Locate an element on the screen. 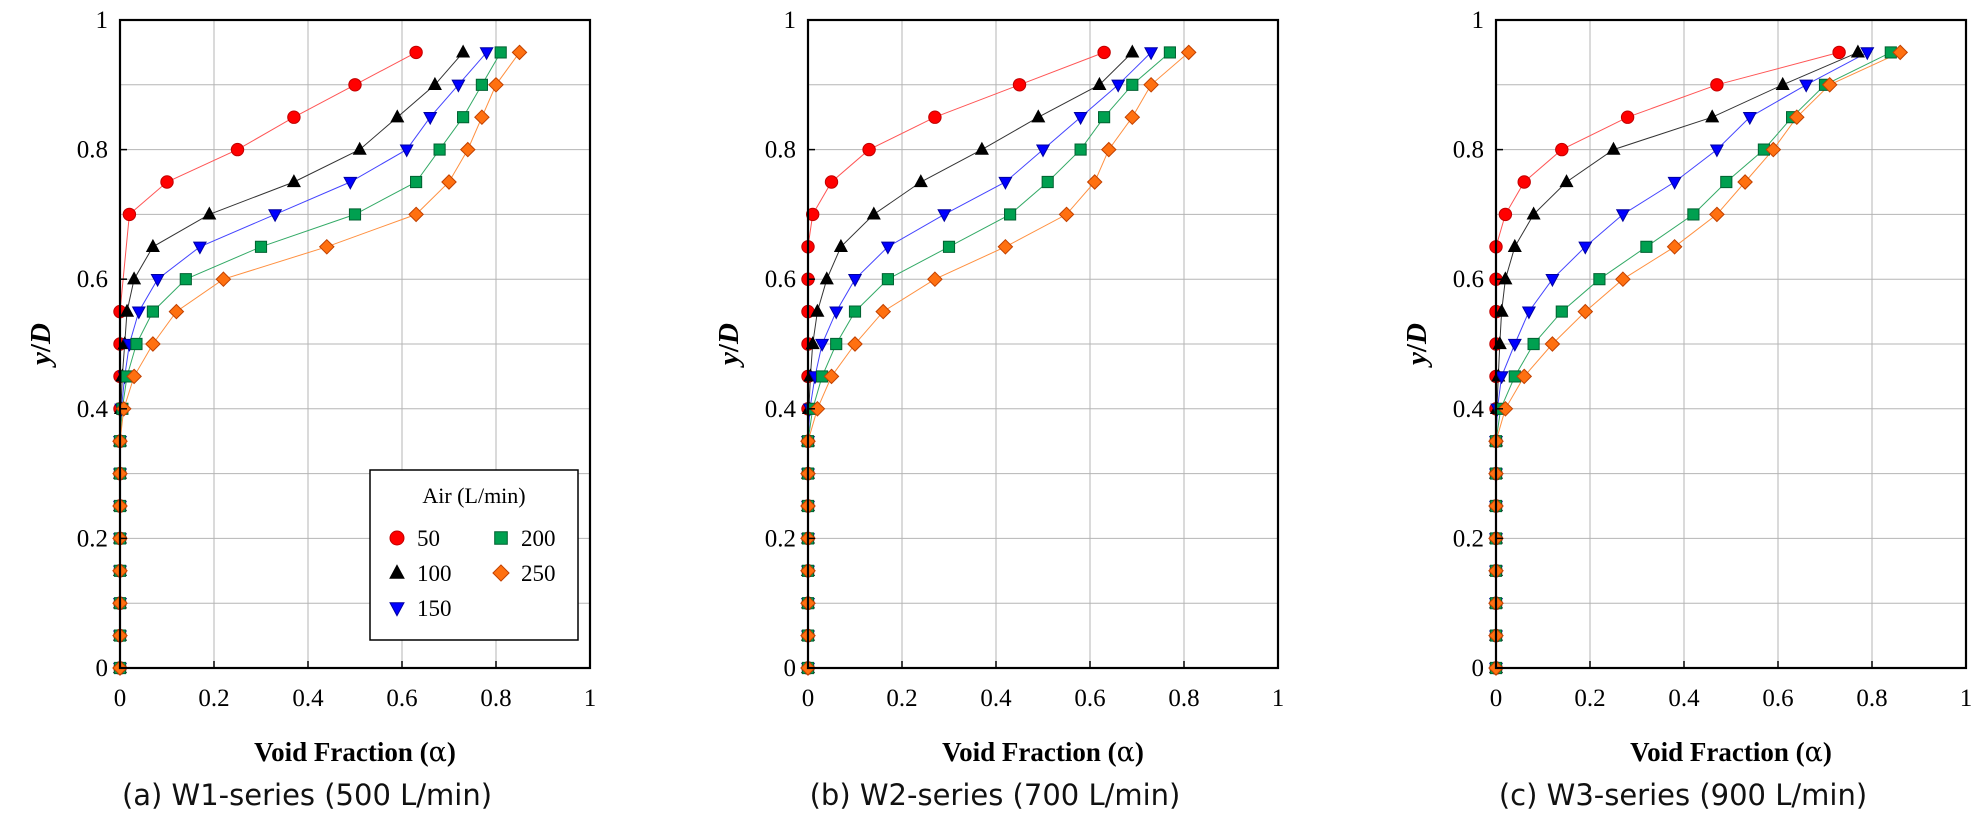 This screenshot has height=827, width=1975. legend-title: Air (L/min) is located at coordinates (473, 495).